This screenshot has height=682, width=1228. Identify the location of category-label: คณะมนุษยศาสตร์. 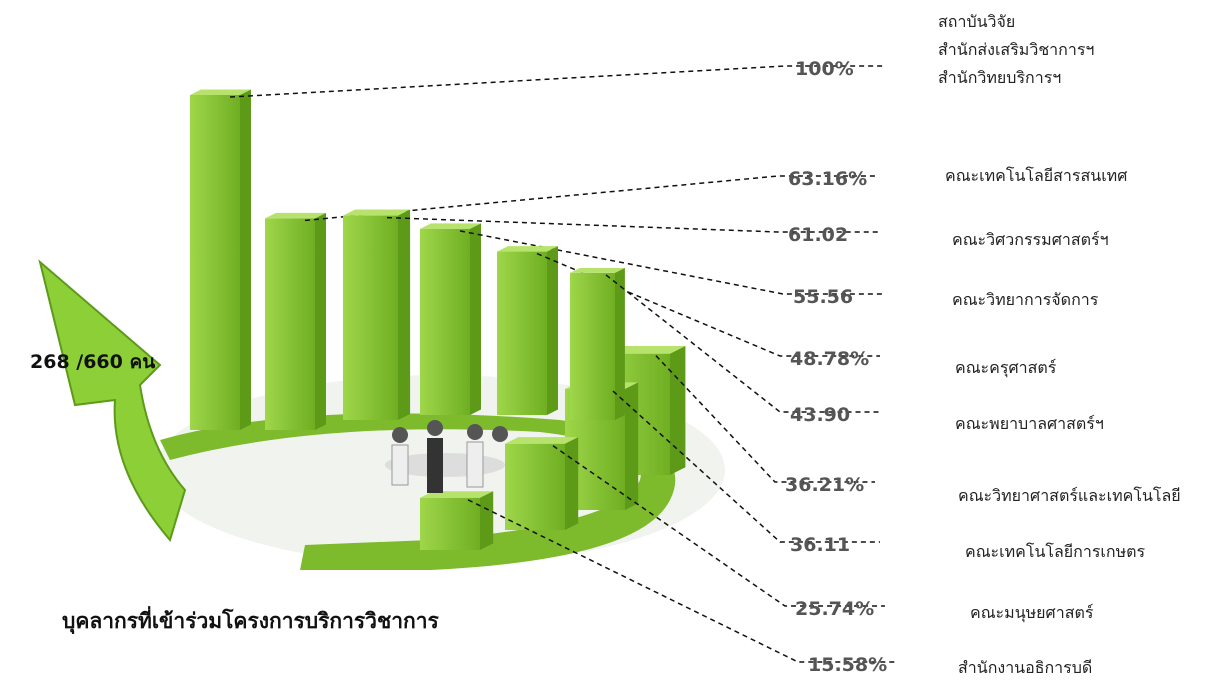
(1032, 612).